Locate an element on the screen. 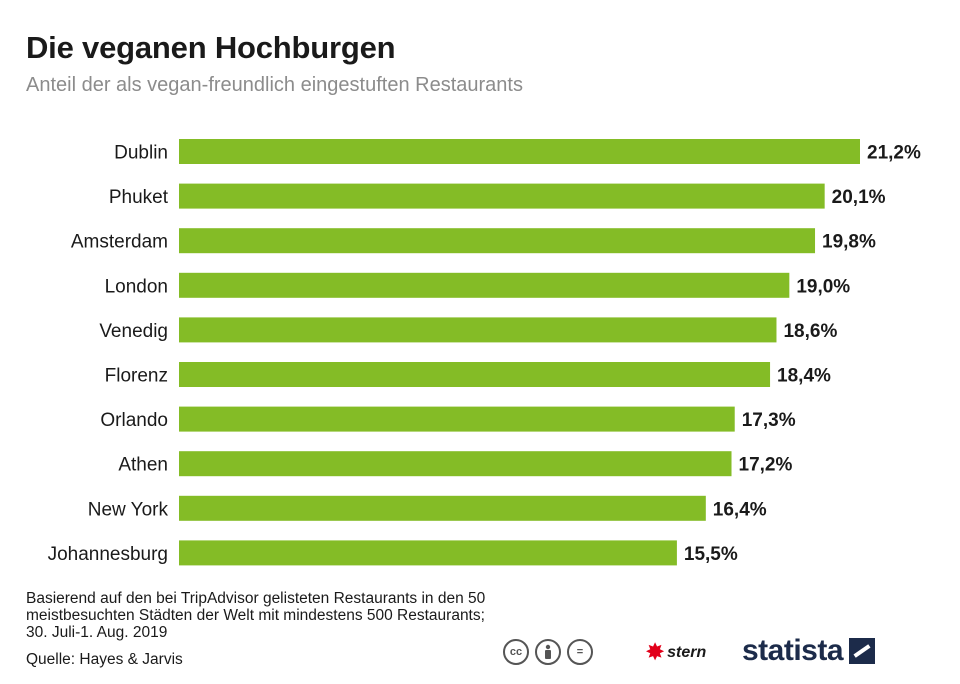 Image resolution: width=960 pixels, height=684 pixels. bar-orlando is located at coordinates (457, 419).